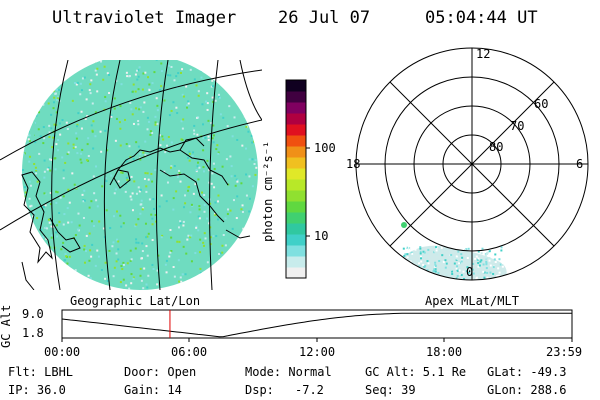  What do you see at coordinates (321, 236) in the screenshot?
I see `colorbar-tick-10: 10` at bounding box center [321, 236].